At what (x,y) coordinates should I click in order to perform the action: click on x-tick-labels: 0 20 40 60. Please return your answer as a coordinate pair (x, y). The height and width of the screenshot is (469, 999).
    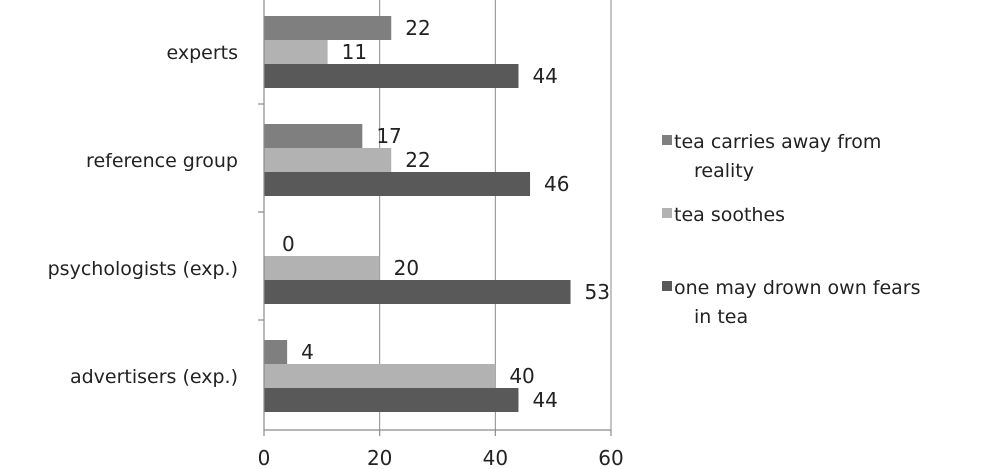
    Looking at the image, I should click on (441, 457).